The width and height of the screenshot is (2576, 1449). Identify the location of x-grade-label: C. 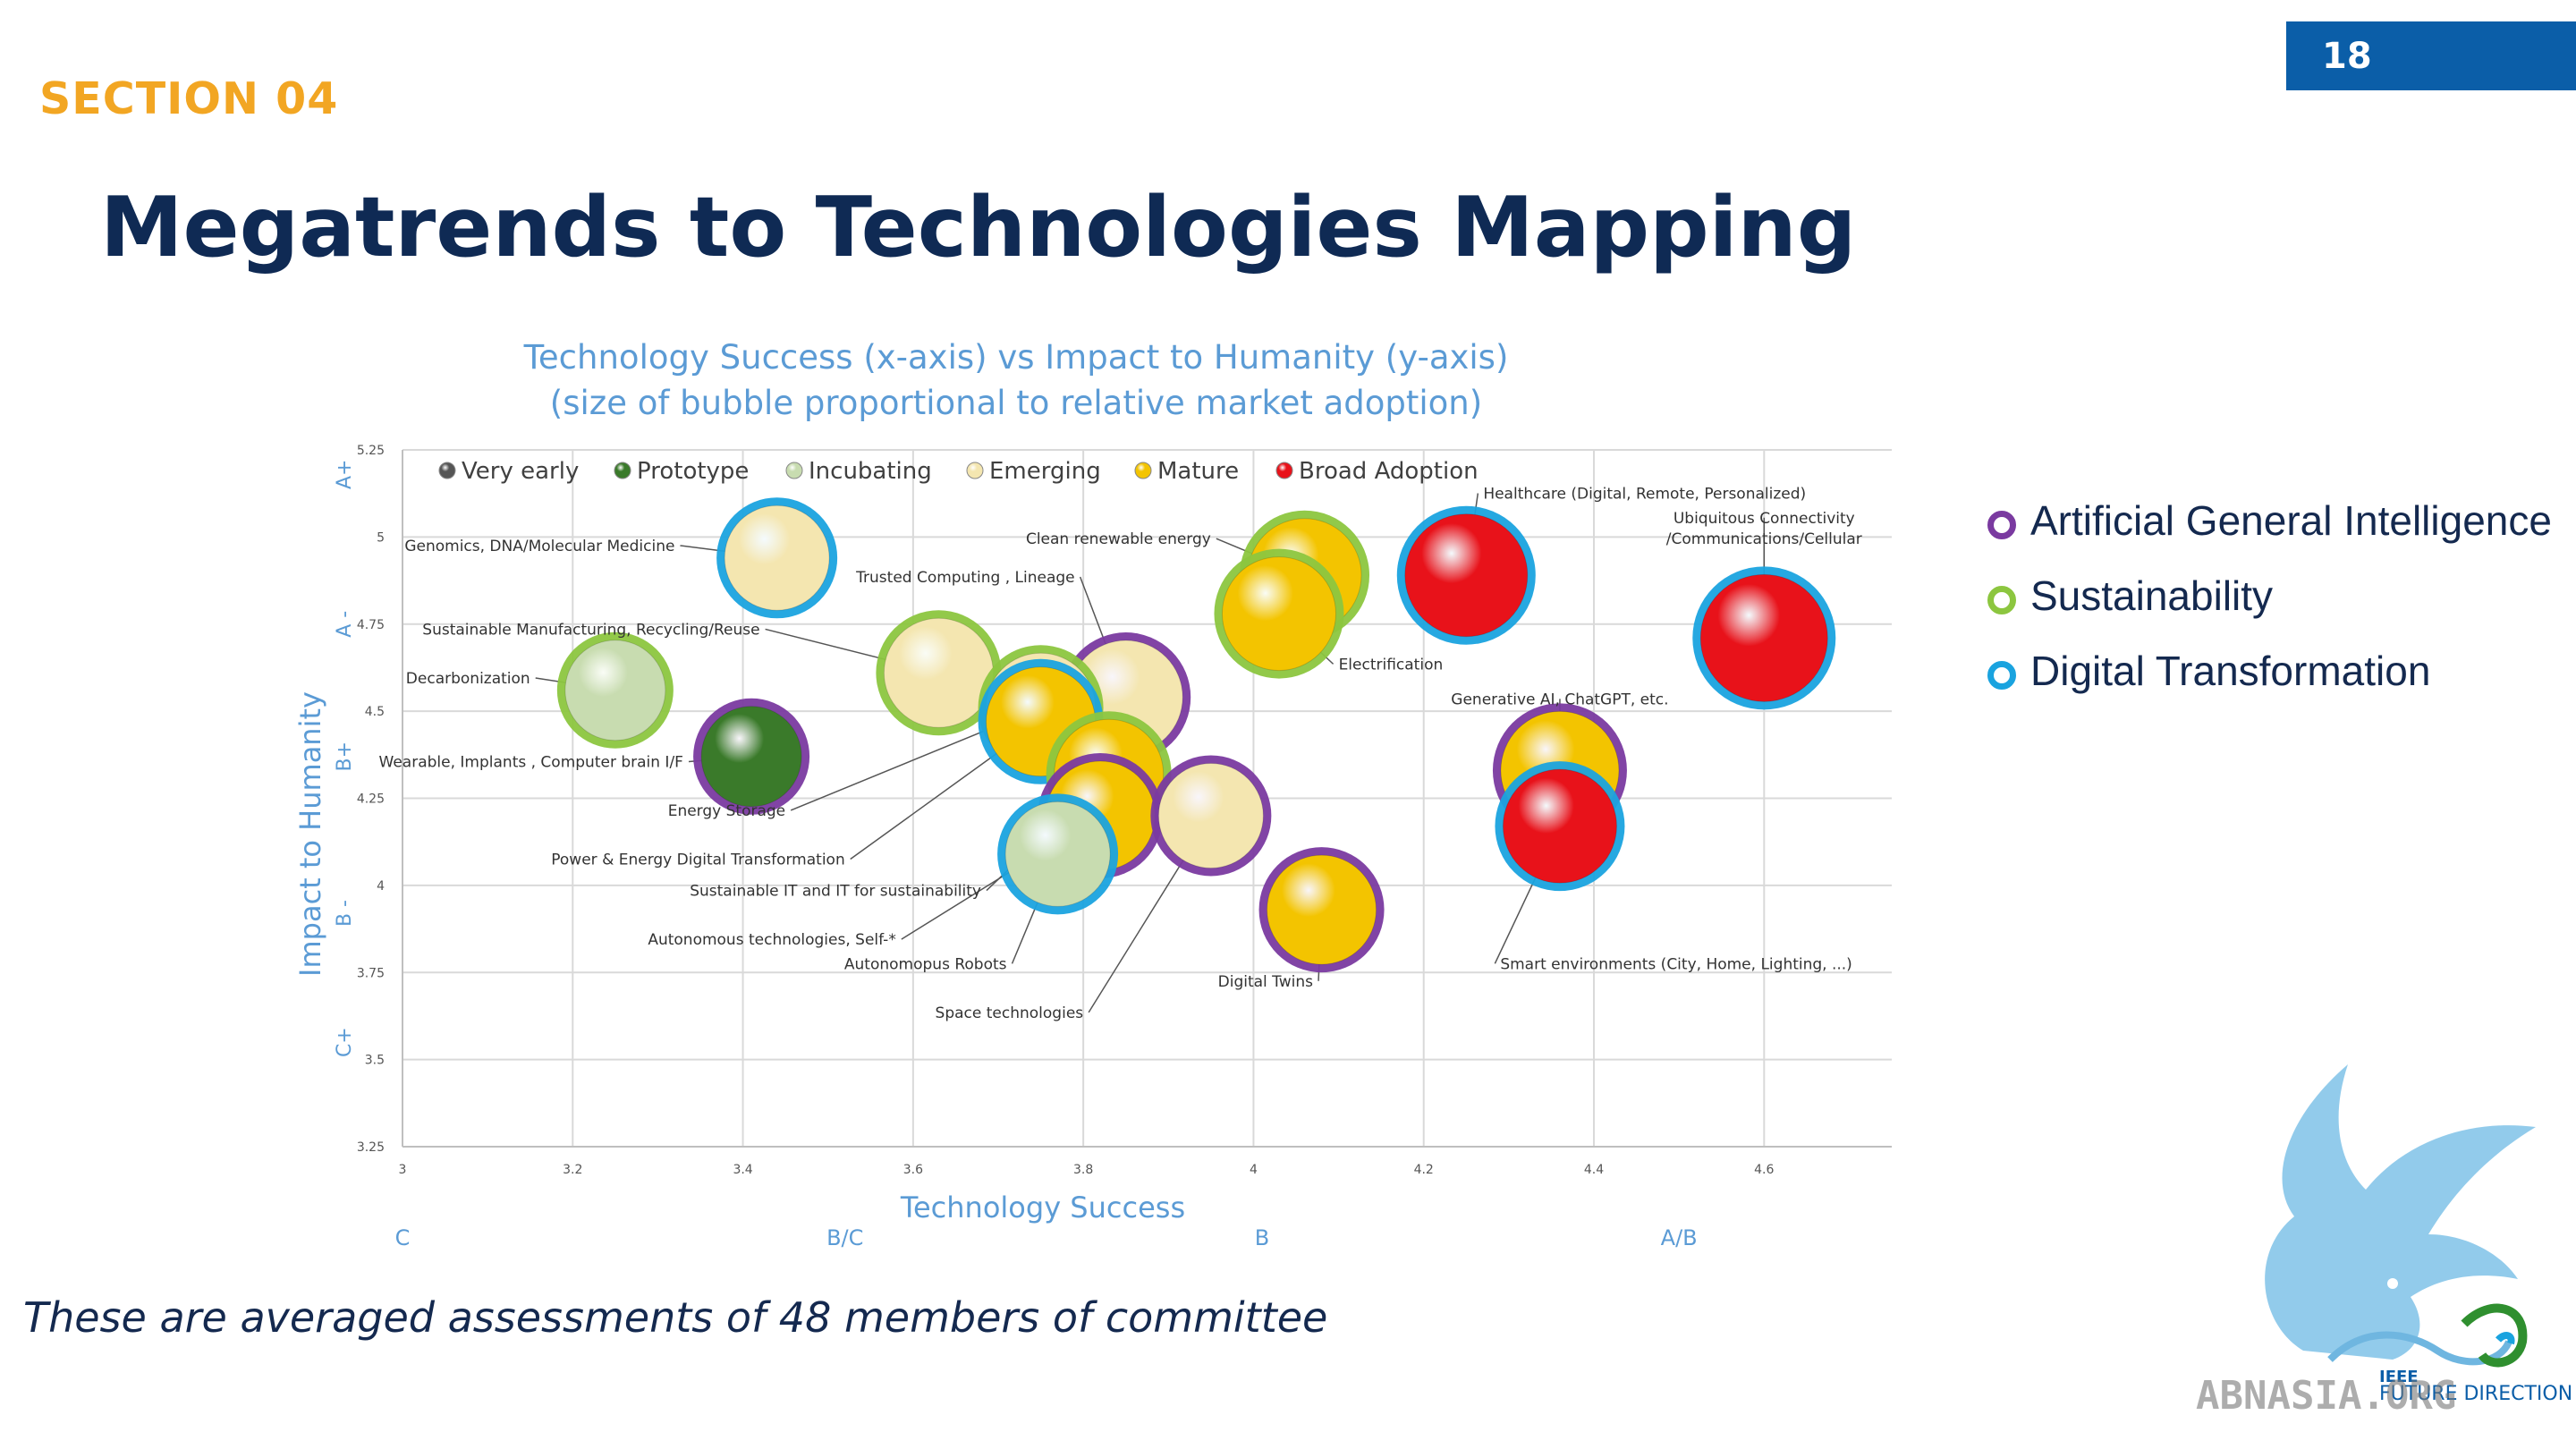
(403, 1237).